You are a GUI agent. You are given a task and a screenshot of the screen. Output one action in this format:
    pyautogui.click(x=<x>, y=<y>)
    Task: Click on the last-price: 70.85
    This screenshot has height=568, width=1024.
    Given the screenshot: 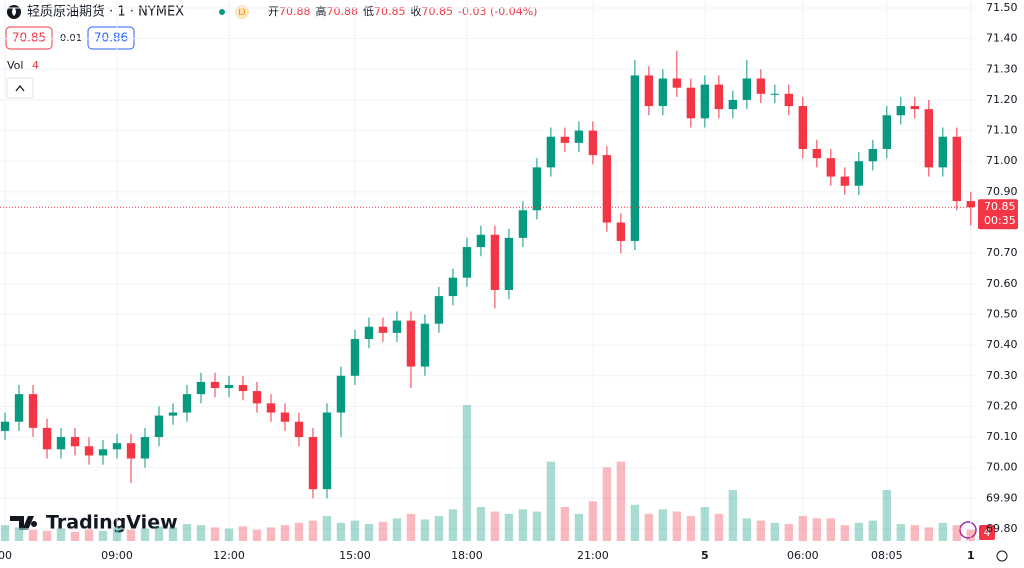 What is the action you would take?
    pyautogui.click(x=1000, y=206)
    